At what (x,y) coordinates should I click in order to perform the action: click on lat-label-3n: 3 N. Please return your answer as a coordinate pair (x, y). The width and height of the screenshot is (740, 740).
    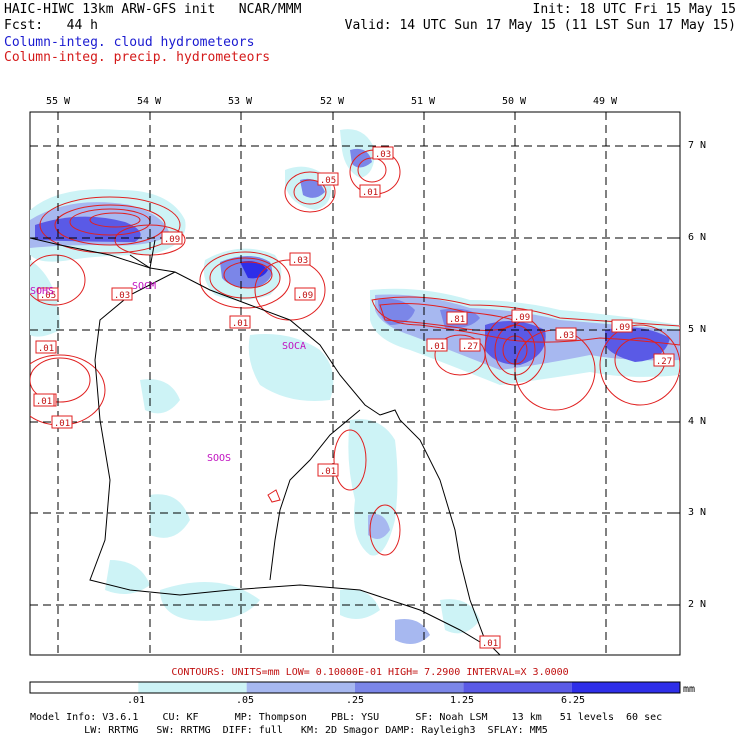
    Looking at the image, I should click on (697, 512).